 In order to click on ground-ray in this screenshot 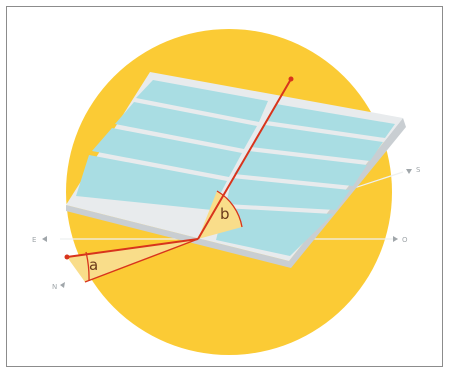, I will do `click(132, 248)`.